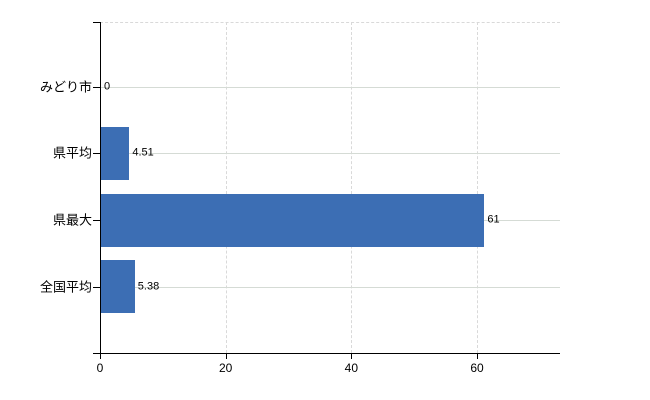 The height and width of the screenshot is (400, 650). I want to click on category-label: 県最大, so click(72, 220).